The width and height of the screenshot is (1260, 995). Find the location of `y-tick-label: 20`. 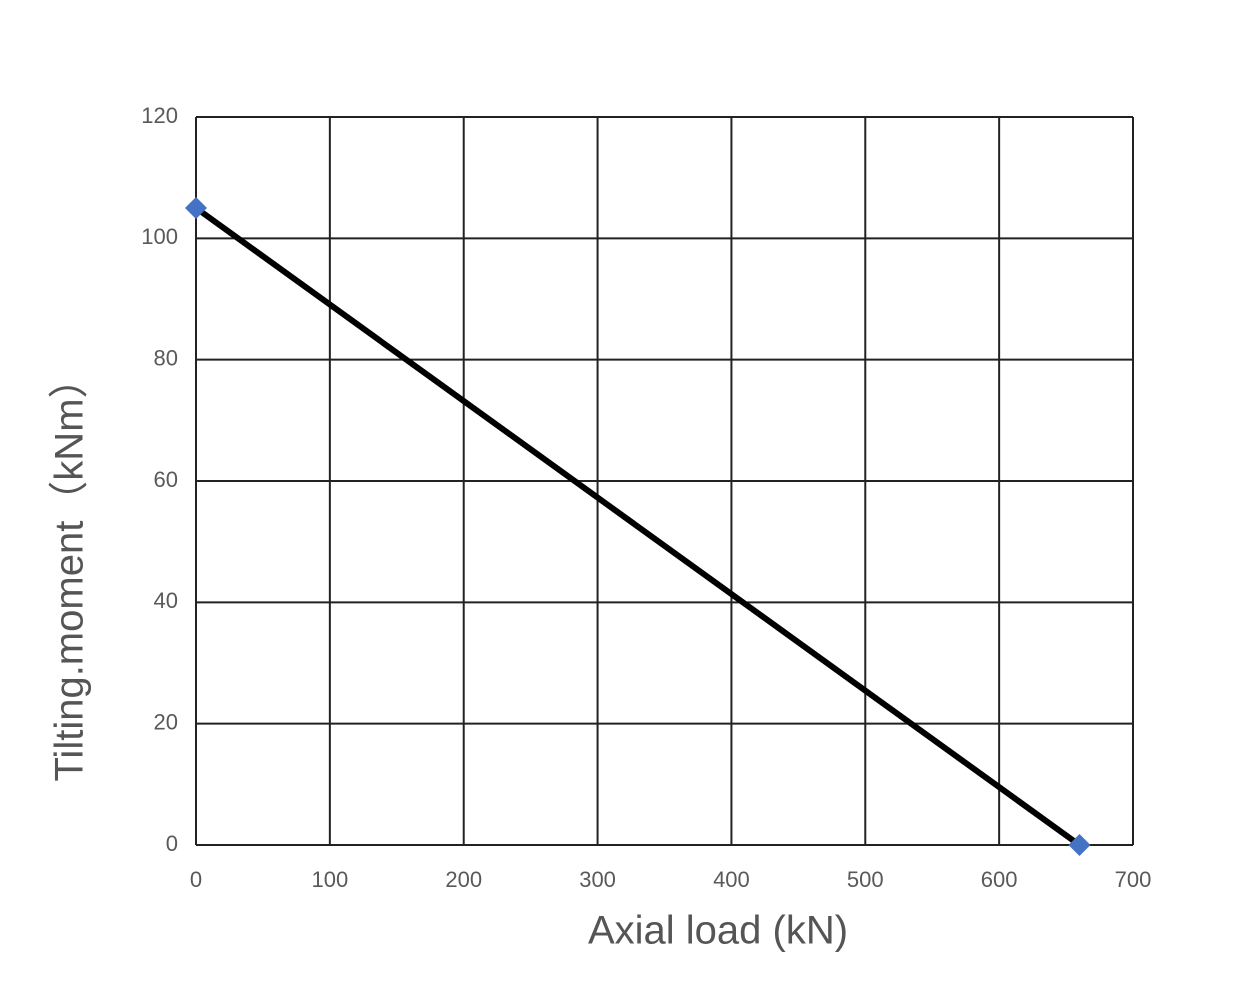

y-tick-label: 20 is located at coordinates (166, 721).